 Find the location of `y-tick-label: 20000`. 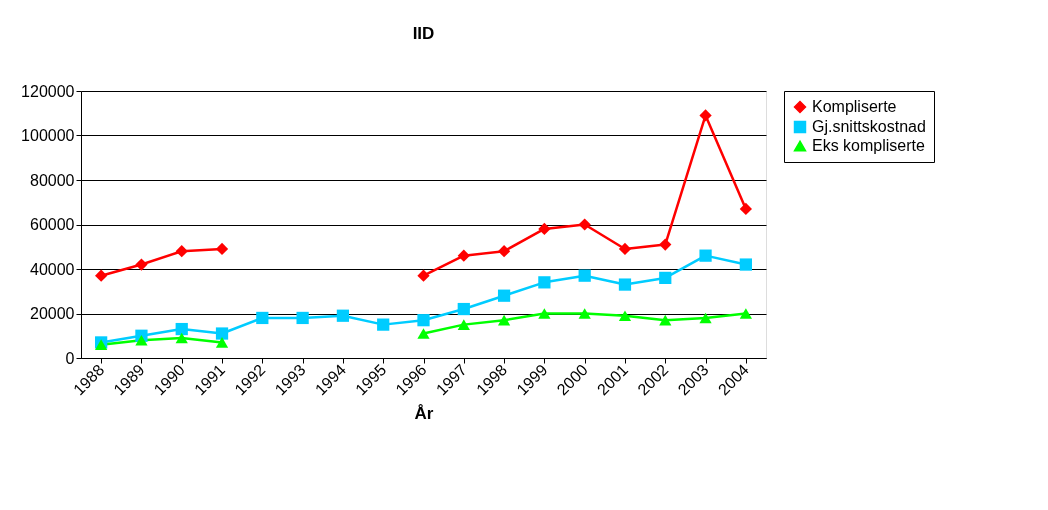

y-tick-label: 20000 is located at coordinates (52, 313).